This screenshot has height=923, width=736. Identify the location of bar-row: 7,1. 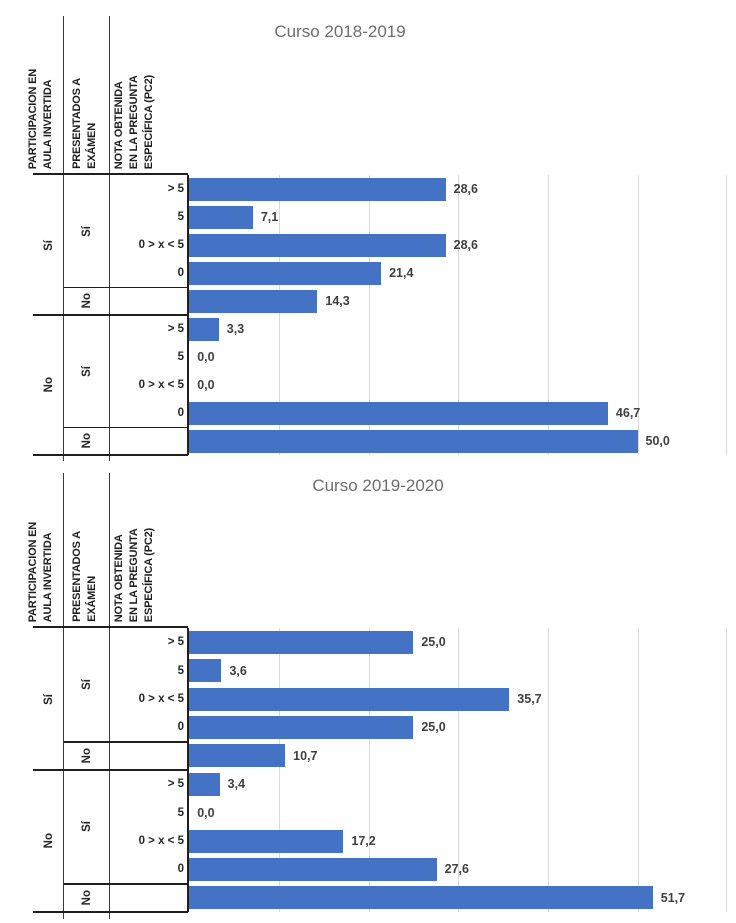
(458, 217).